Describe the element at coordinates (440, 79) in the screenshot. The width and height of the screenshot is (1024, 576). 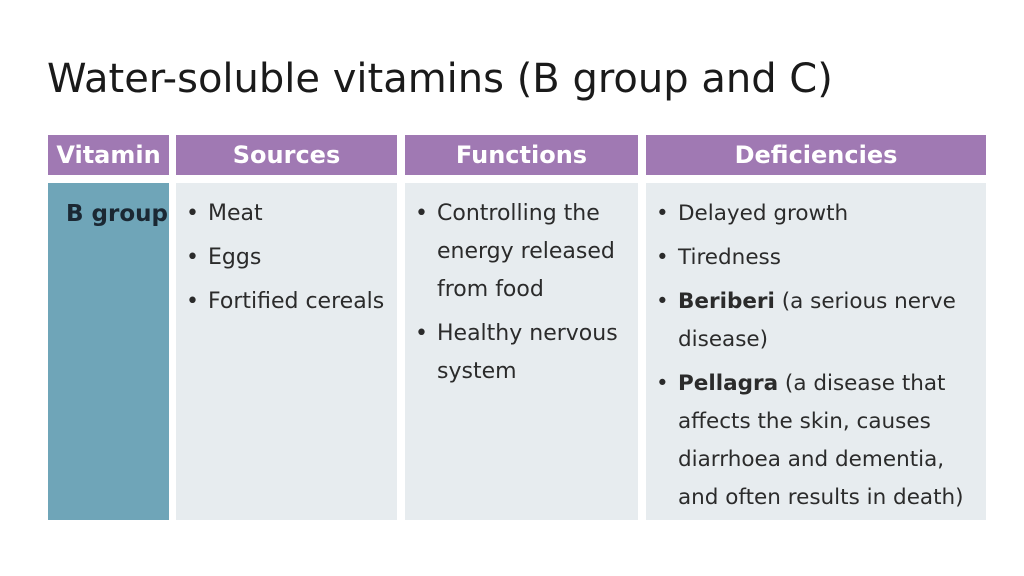
I see `slide-title: Water-soluble vitamins (B group and C)` at that location.